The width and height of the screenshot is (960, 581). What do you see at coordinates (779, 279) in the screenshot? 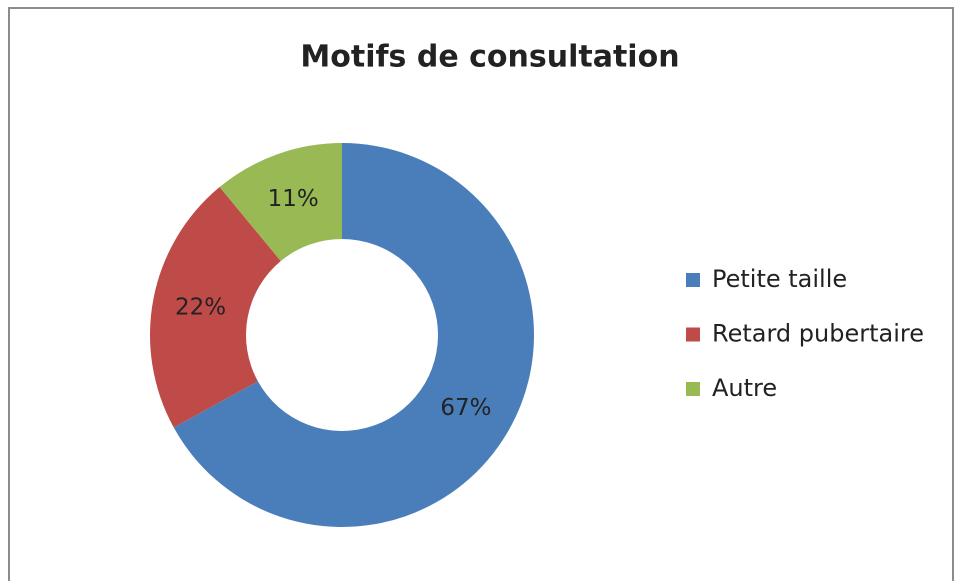
I see `legend-label: Petite taille` at bounding box center [779, 279].